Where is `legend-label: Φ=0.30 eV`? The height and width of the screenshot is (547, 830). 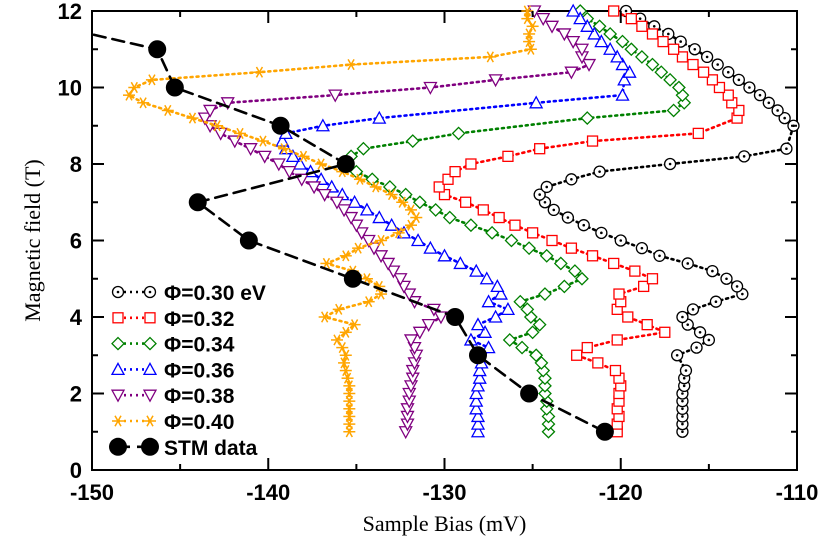 legend-label: Φ=0.30 eV is located at coordinates (215, 293).